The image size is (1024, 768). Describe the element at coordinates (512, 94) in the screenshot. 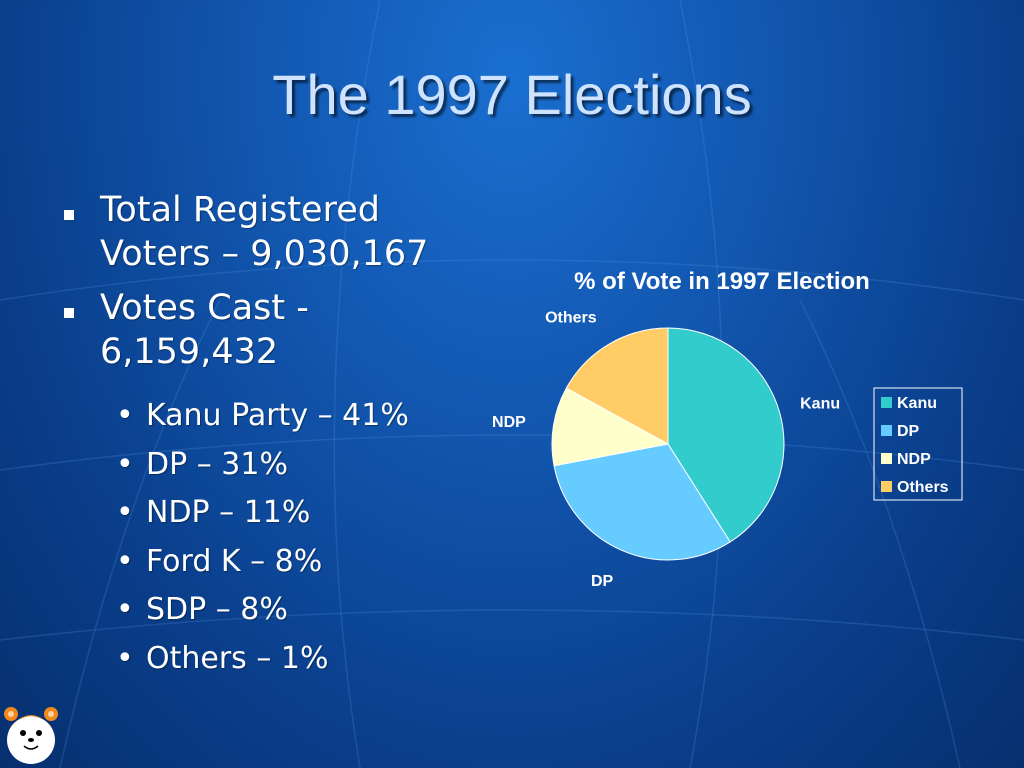

I see `slide-title: The 1997 Elections` at that location.